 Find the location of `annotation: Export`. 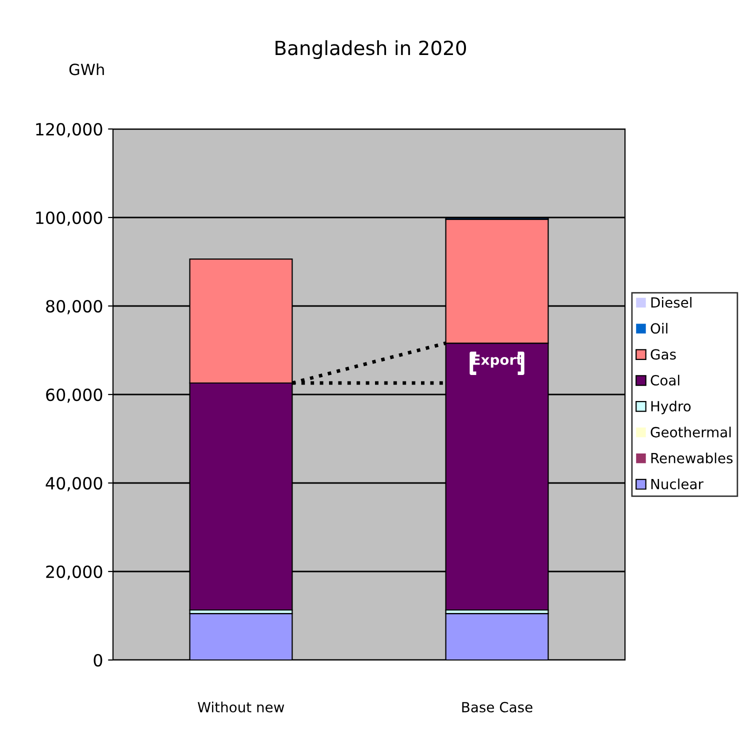

annotation: Export is located at coordinates (497, 361).